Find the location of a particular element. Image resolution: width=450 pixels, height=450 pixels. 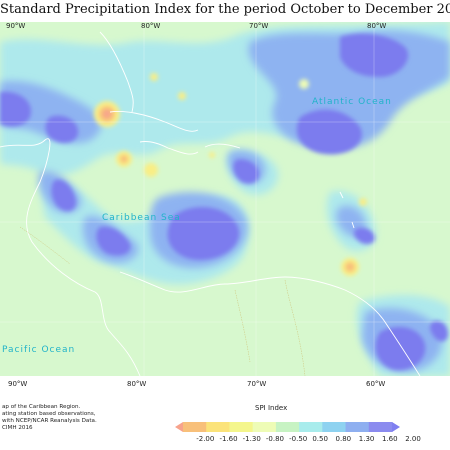

atlantic-ocean-label: Atlantic Ocean is located at coordinates (352, 102).